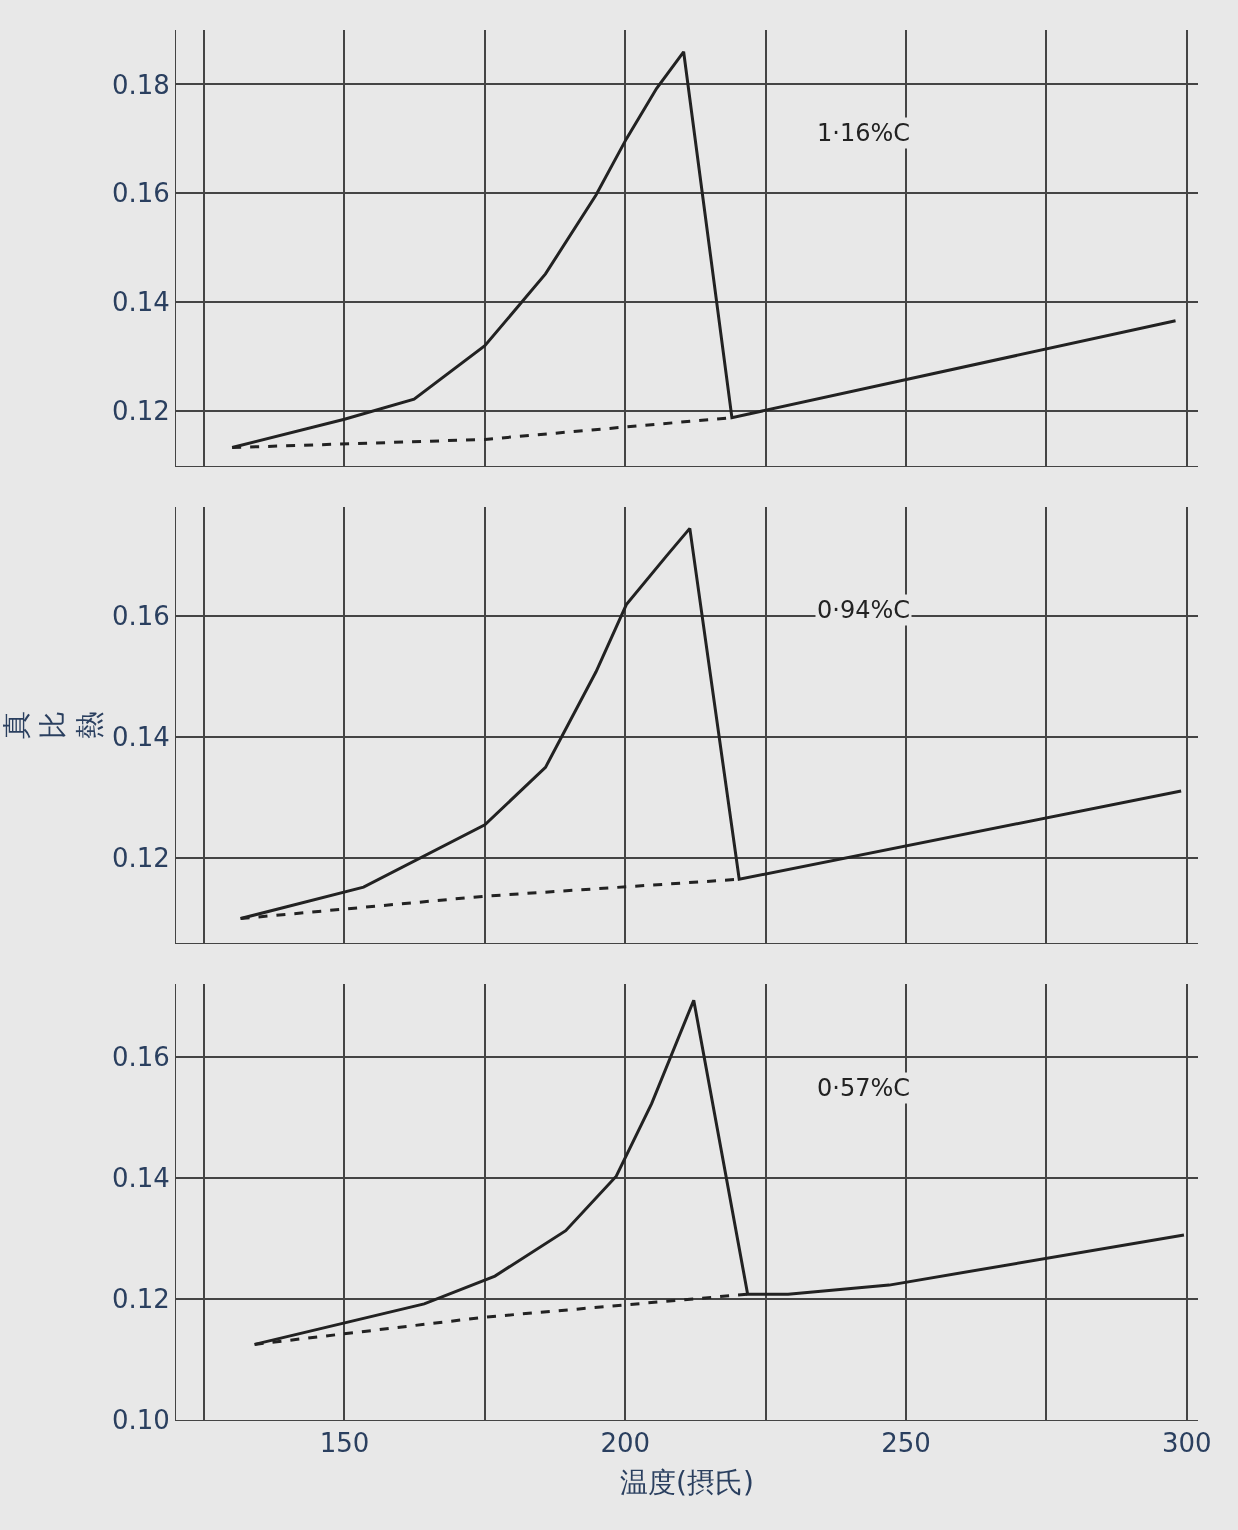 The height and width of the screenshot is (1530, 1238). What do you see at coordinates (53, 725) in the screenshot?
I see `y-axis-title: 真比熱` at bounding box center [53, 725].